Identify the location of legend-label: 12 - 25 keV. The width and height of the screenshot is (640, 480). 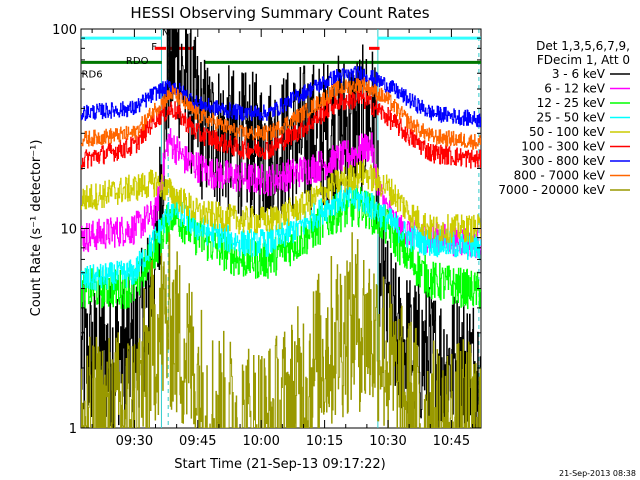
(571, 103).